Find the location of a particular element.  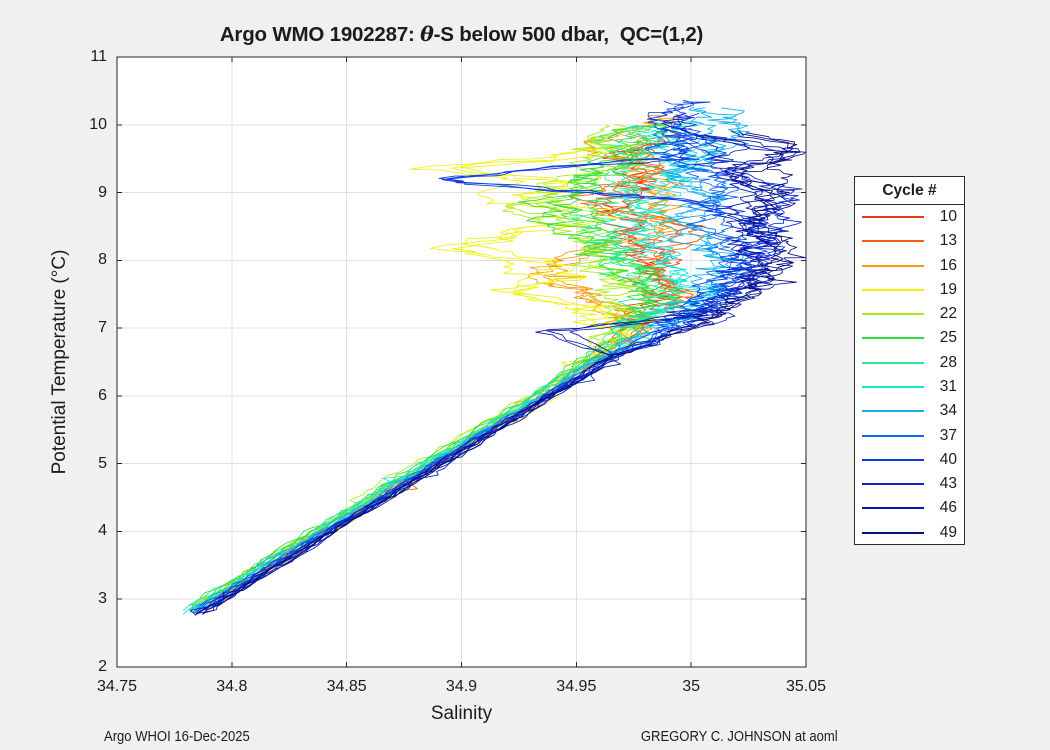

x-tick-label: 35.05 is located at coordinates (806, 686).